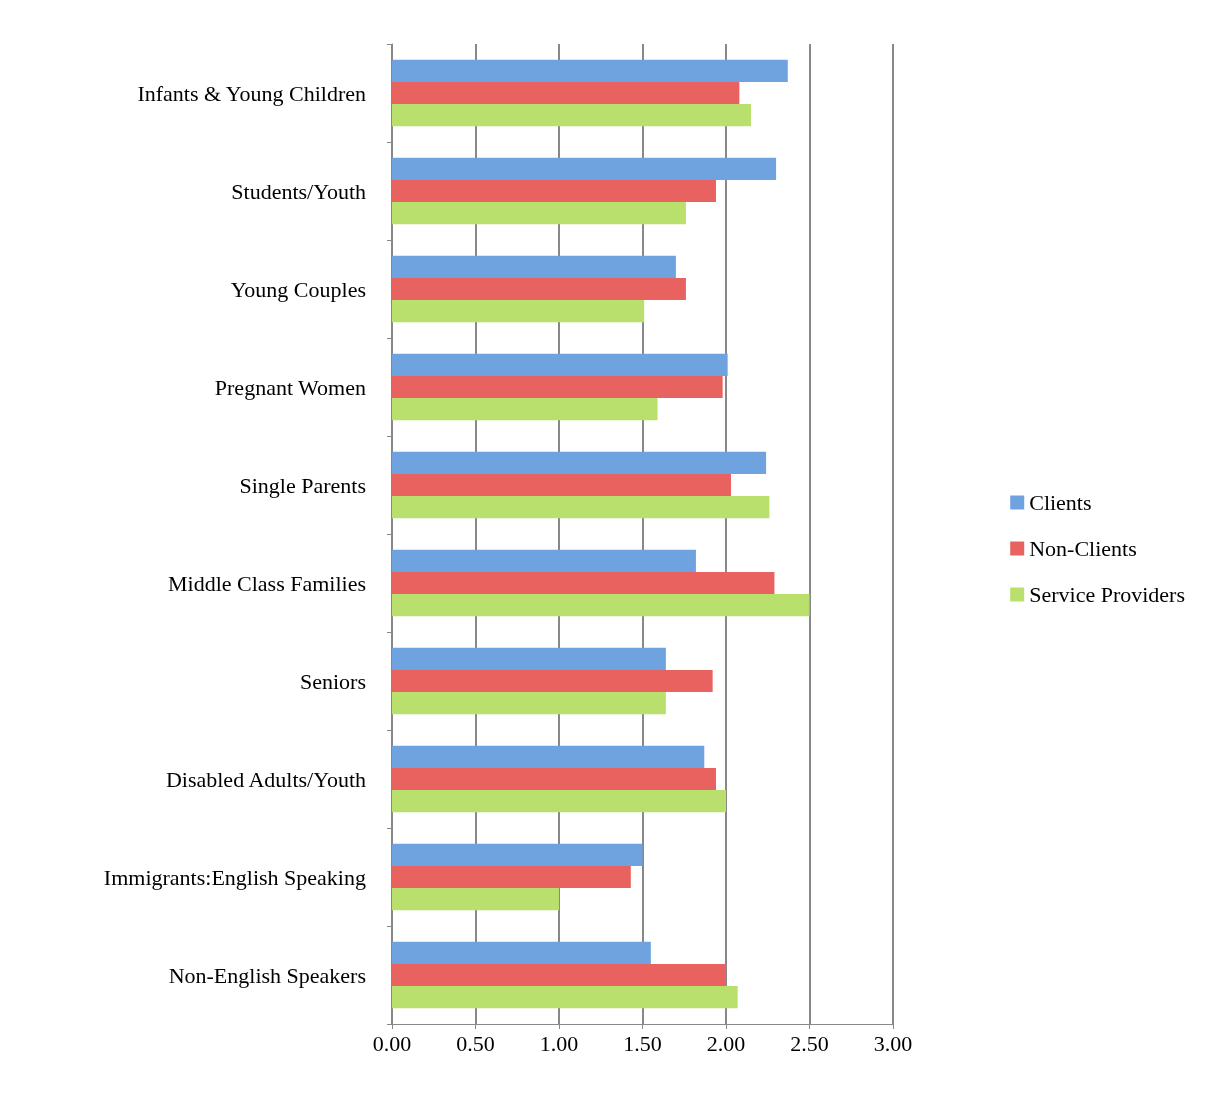 This screenshot has width=1228, height=1097. I want to click on legend-label: Clients, so click(1060, 502).